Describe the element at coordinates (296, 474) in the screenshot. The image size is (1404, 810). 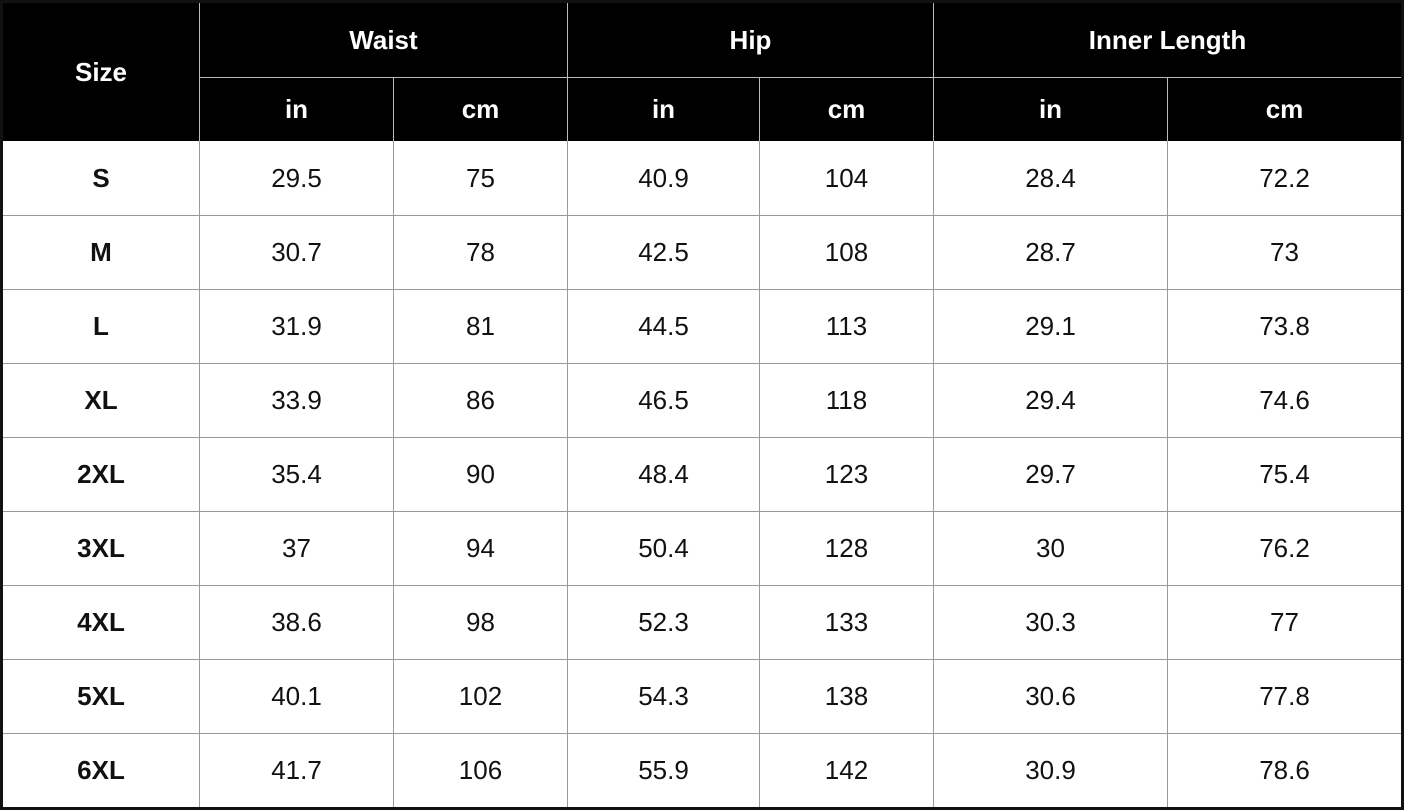
I see `value-cell: 35.4` at that location.